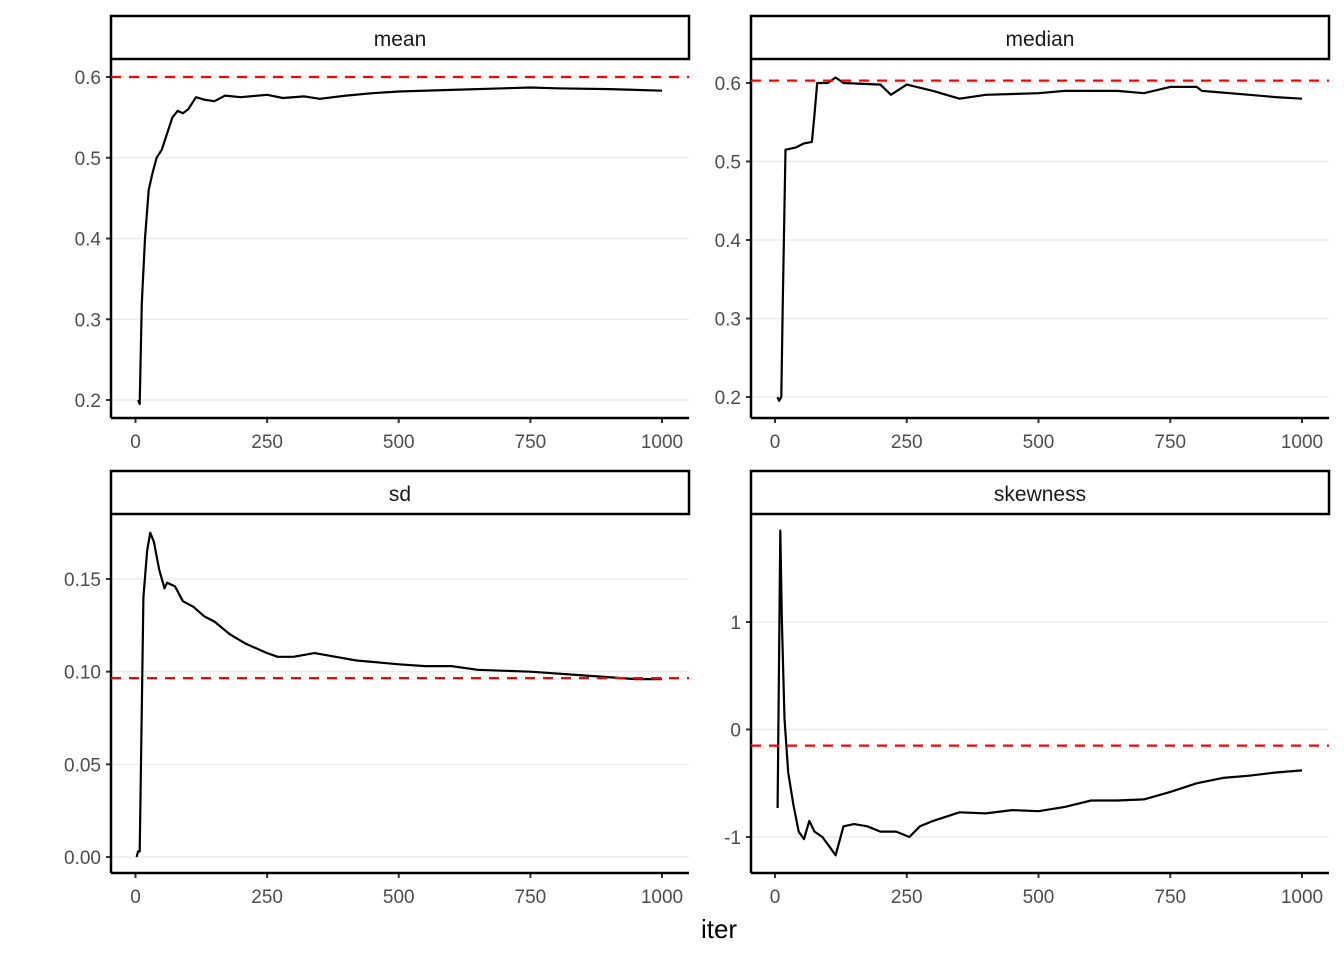 The image size is (1344, 965). I want to click on y-tick-label: 0.10, so click(82, 673).